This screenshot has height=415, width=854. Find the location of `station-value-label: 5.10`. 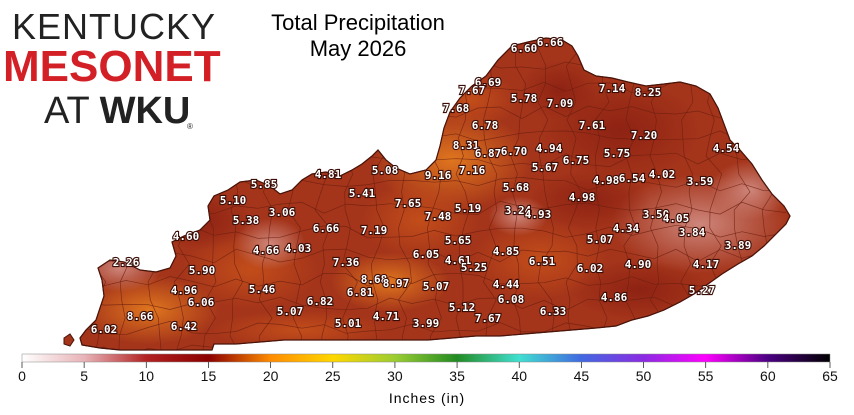

station-value-label: 5.10 is located at coordinates (233, 200).